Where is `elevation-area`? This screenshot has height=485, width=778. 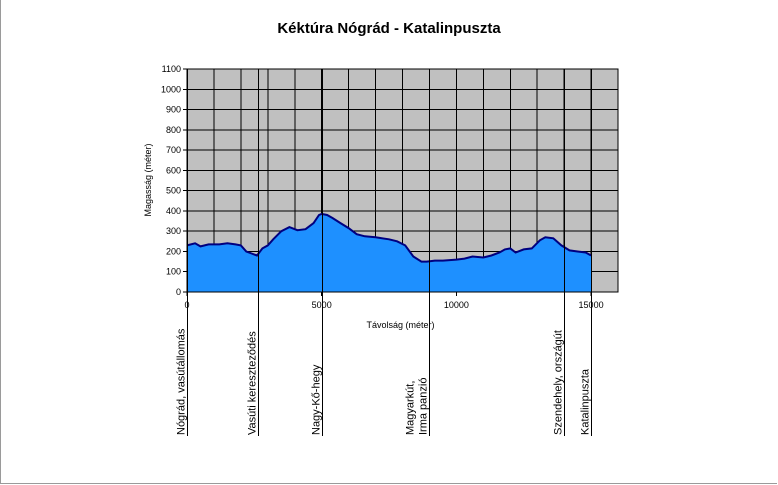
elevation-area is located at coordinates (389, 252).